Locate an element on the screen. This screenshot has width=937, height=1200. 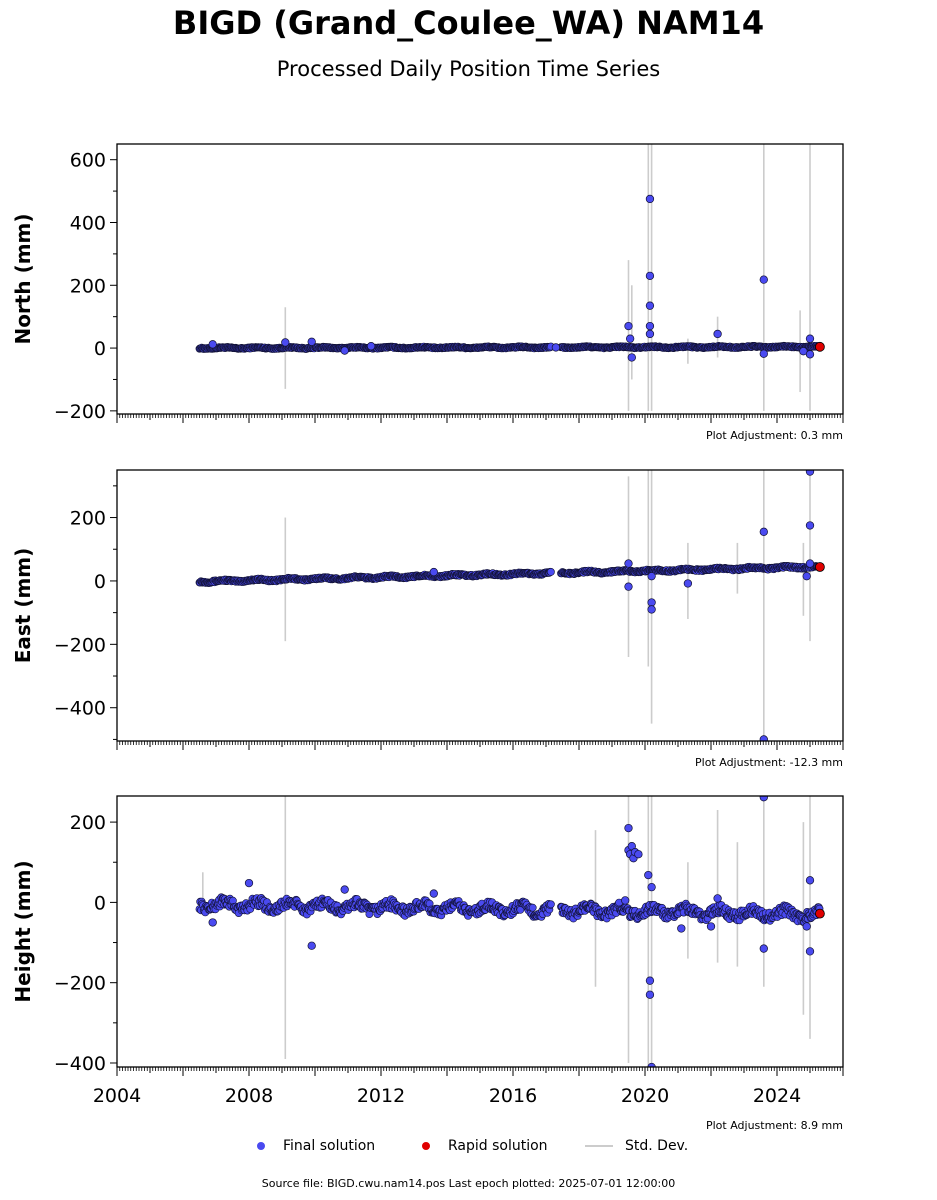
legend: Final solution Rapid solution Std. Dev. is located at coordinates (468, 1148).